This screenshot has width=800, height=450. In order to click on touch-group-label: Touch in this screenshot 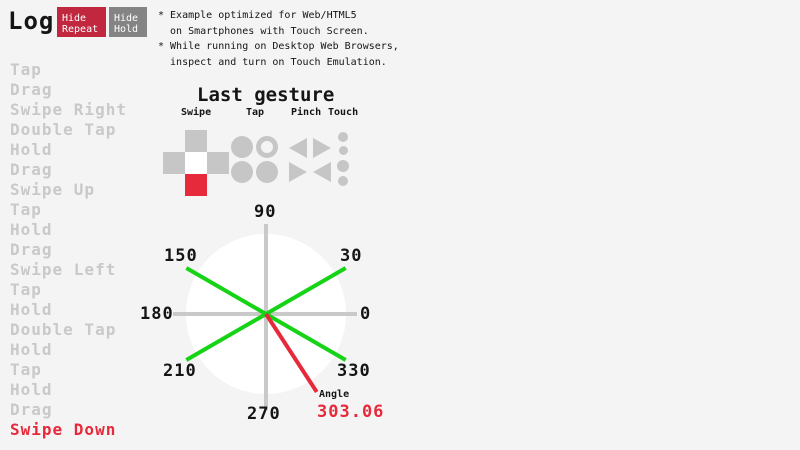, I will do `click(343, 112)`.